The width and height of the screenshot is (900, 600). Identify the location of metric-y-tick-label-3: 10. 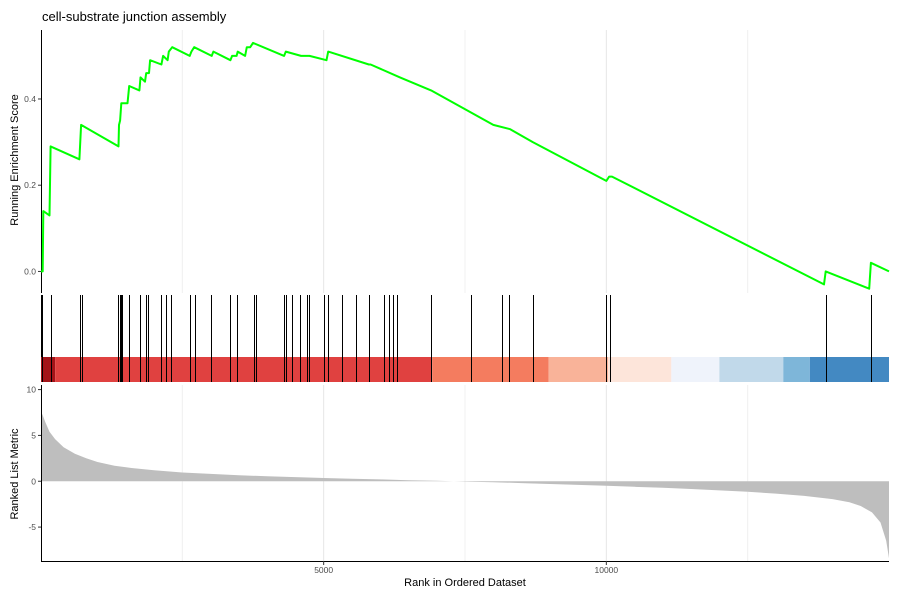
(32, 390).